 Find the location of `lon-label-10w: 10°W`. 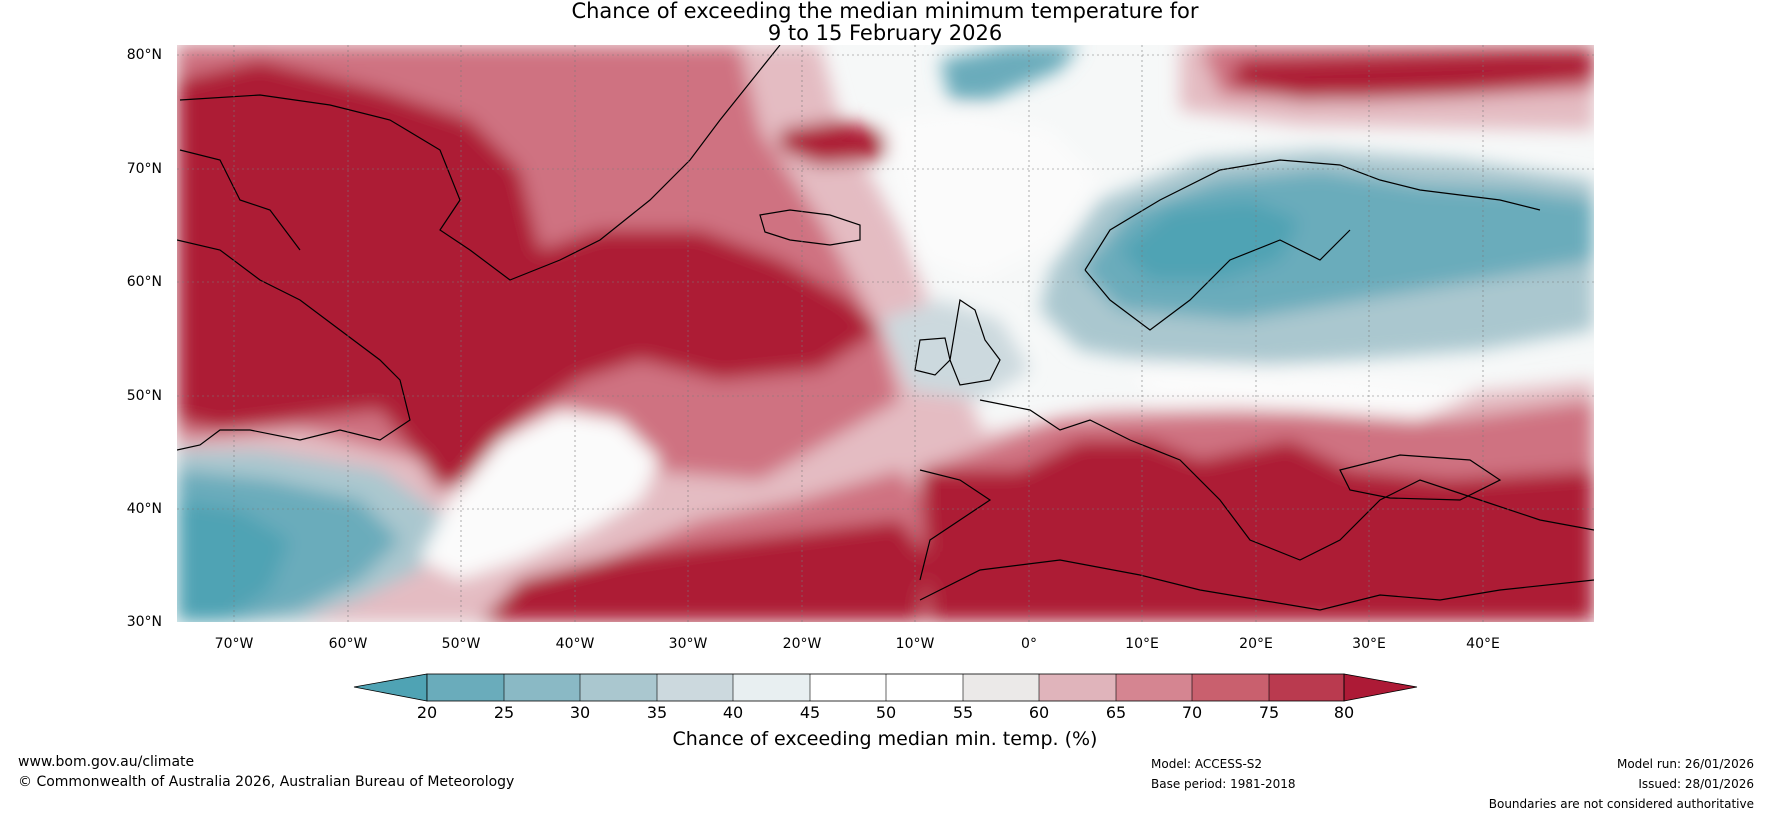

lon-label-10w: 10°W is located at coordinates (915, 644).